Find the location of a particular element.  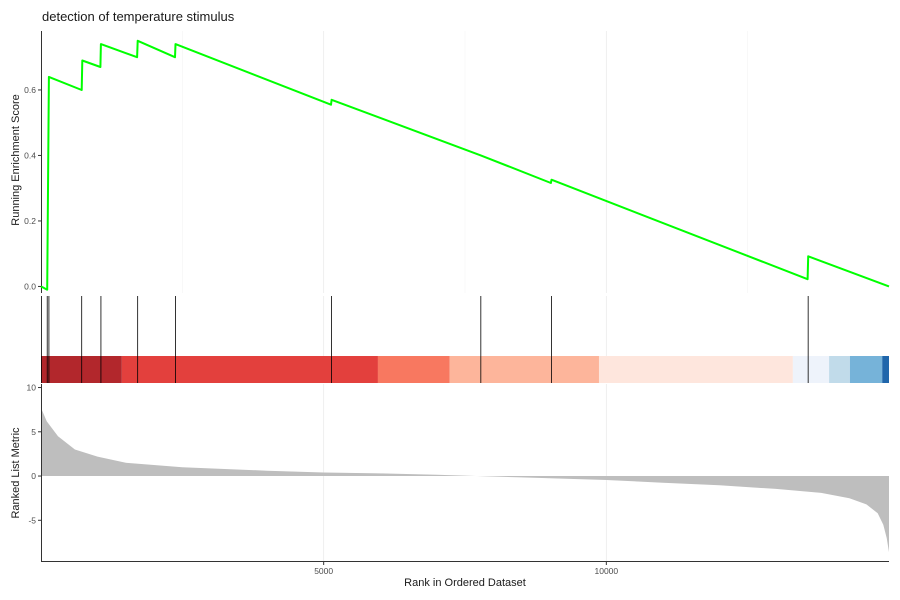

rank-color-band is located at coordinates (465, 369).